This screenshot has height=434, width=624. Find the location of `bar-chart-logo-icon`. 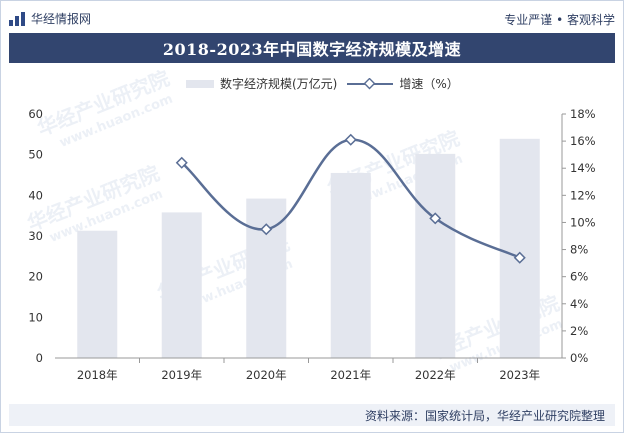

bar-chart-logo-icon is located at coordinates (17, 18).